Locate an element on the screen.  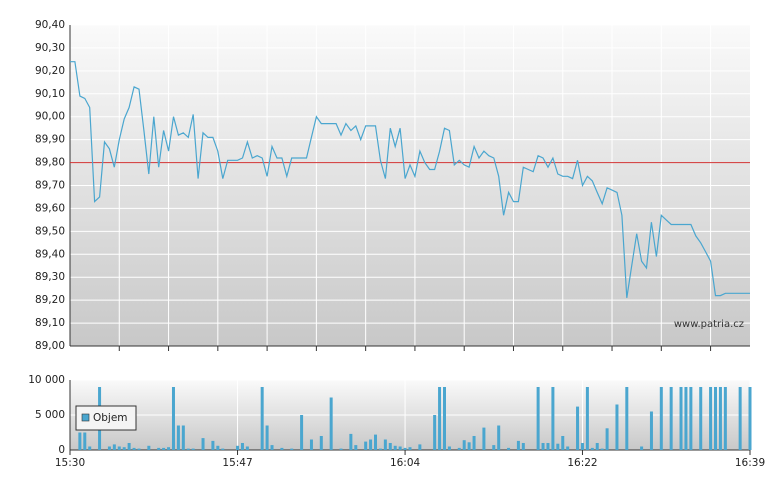
y-tick-label: 89,80 is located at coordinates (50, 163).